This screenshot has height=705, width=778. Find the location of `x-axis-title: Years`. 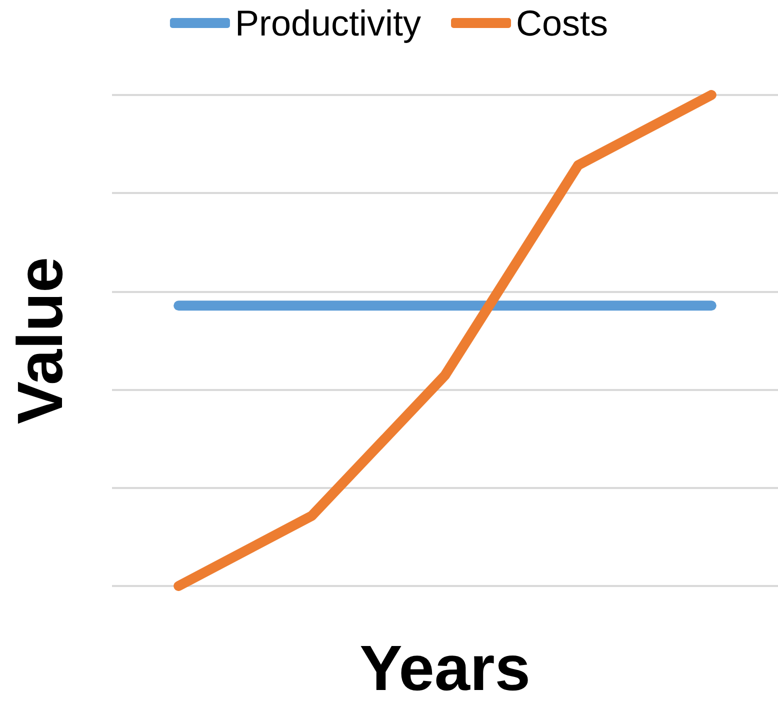

x-axis-title: Years is located at coordinates (445, 668).